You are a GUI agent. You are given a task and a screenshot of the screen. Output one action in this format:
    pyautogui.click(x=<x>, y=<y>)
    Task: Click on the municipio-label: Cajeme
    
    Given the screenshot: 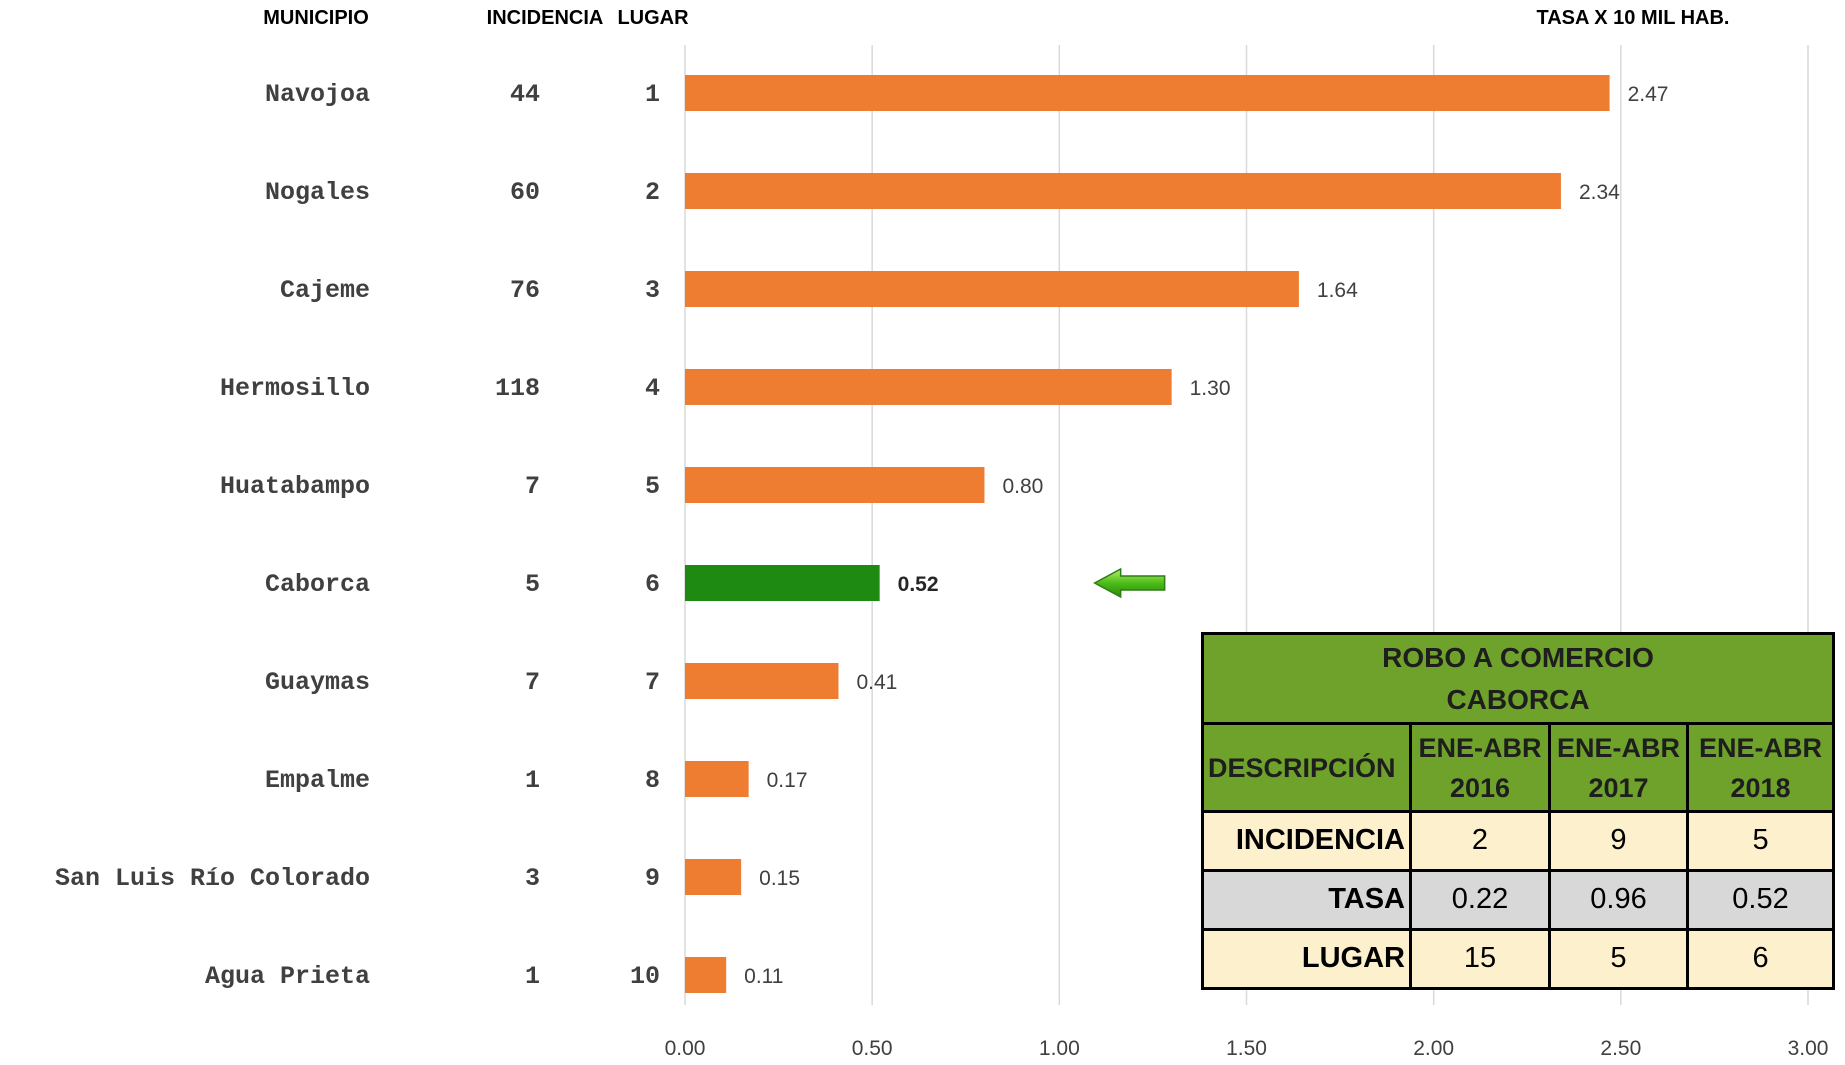 What is the action you would take?
    pyautogui.click(x=325, y=290)
    